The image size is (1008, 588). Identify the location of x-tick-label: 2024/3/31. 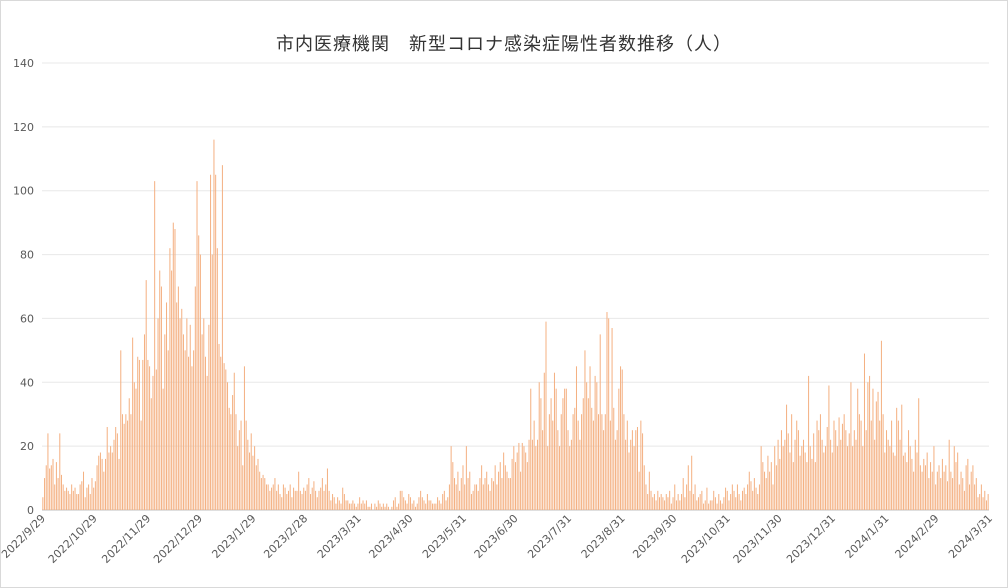
(970, 536).